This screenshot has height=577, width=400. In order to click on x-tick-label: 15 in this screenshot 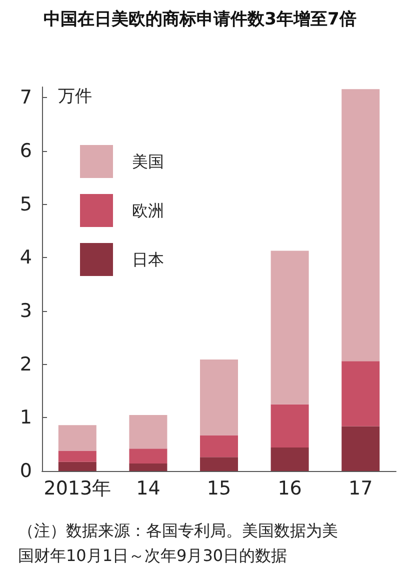, I will do `click(219, 489)`.